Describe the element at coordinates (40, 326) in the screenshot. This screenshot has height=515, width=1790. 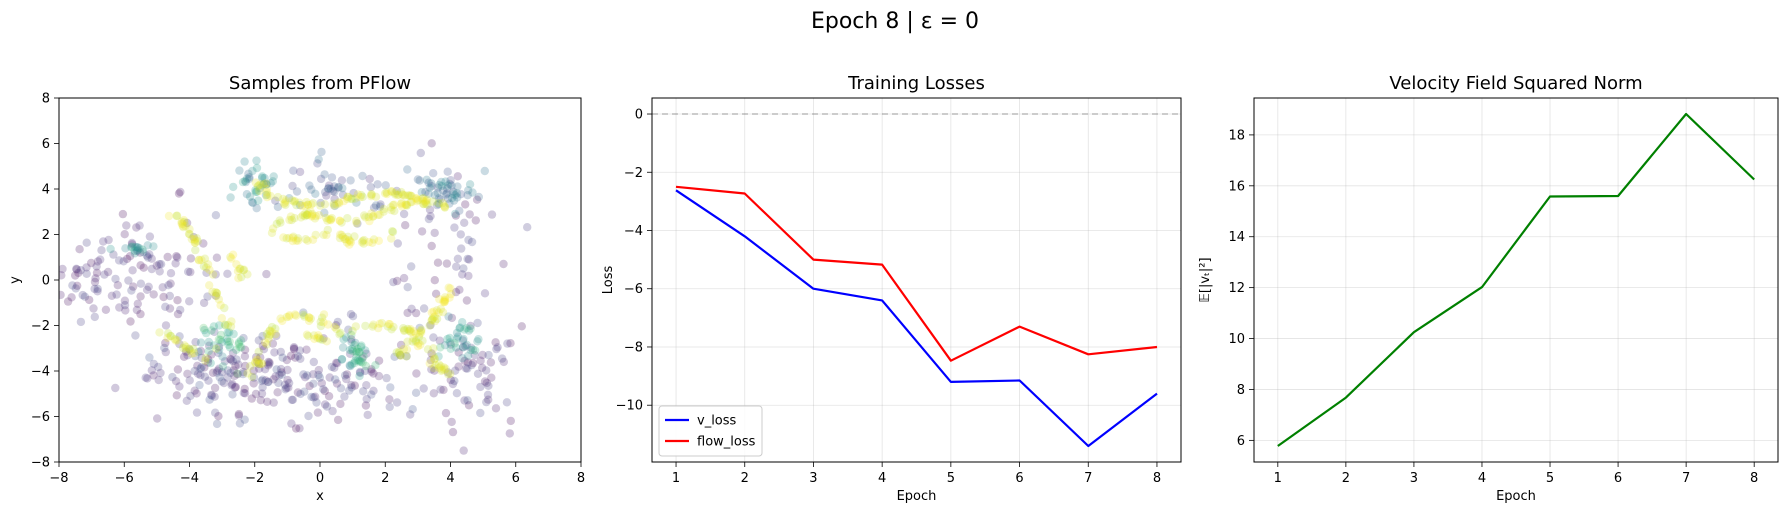
I see `y-tick-label: −2` at that location.